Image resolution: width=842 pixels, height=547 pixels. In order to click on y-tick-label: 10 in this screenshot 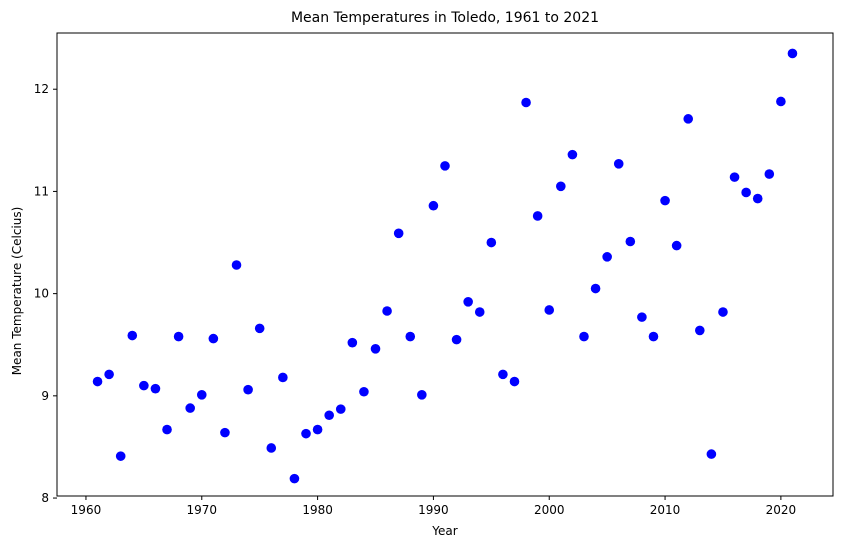, I will do `click(41, 294)`.